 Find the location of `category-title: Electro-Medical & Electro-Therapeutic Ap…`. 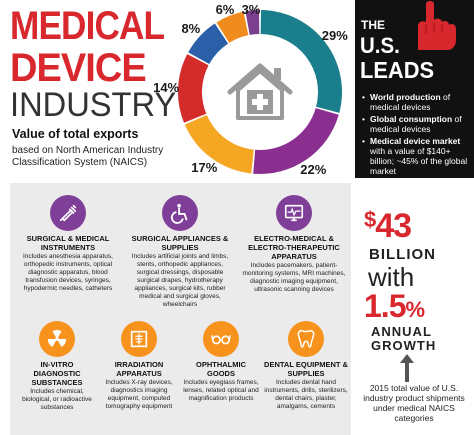

category-title: Electro-Medical & Electro-Therapeutic Ap… is located at coordinates (294, 247).